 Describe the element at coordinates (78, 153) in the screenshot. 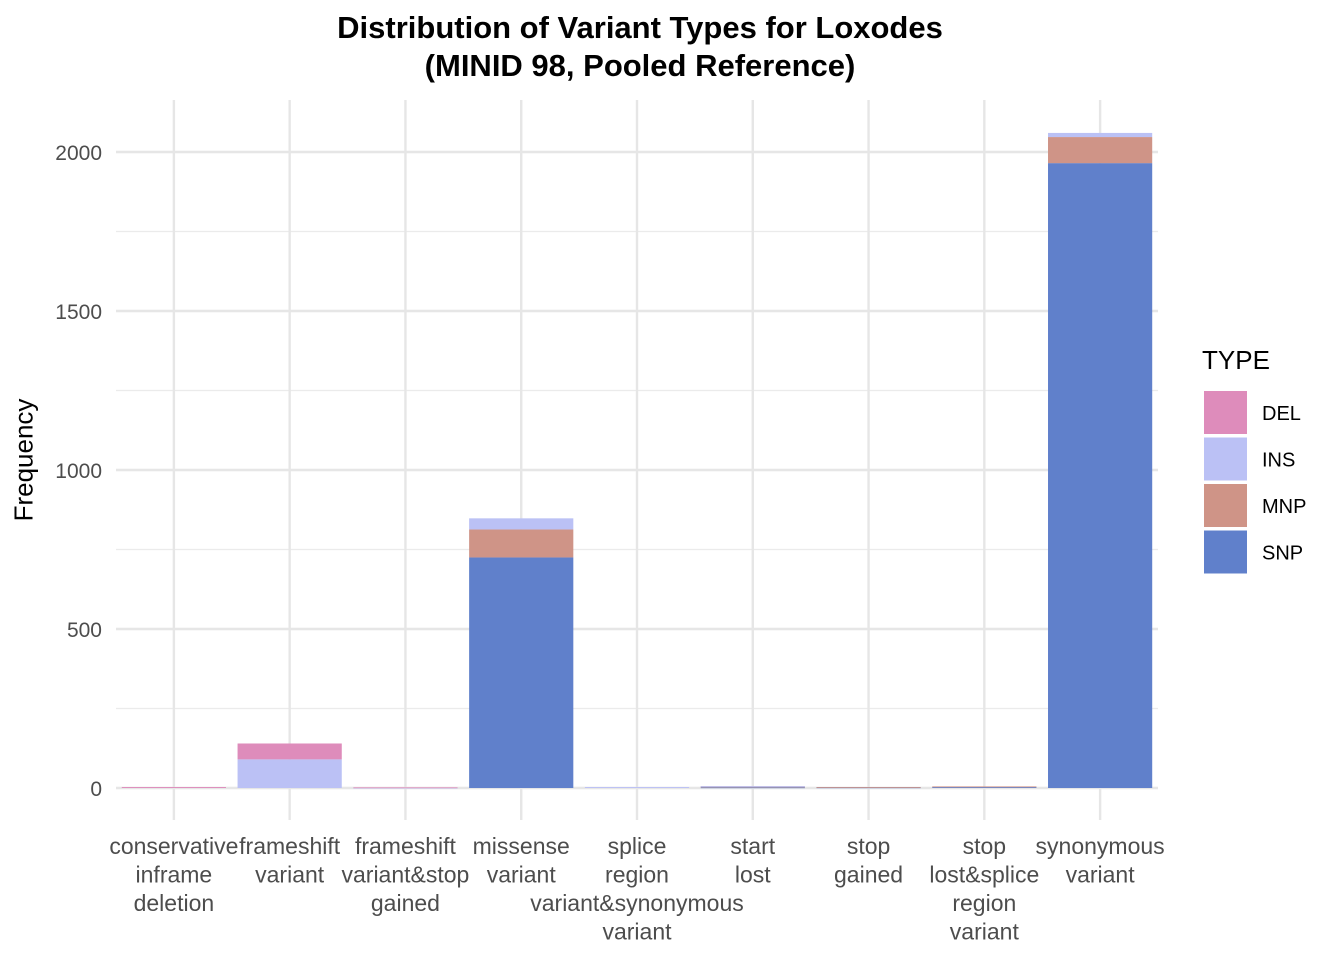

I see `y-tick-label: 2000` at that location.